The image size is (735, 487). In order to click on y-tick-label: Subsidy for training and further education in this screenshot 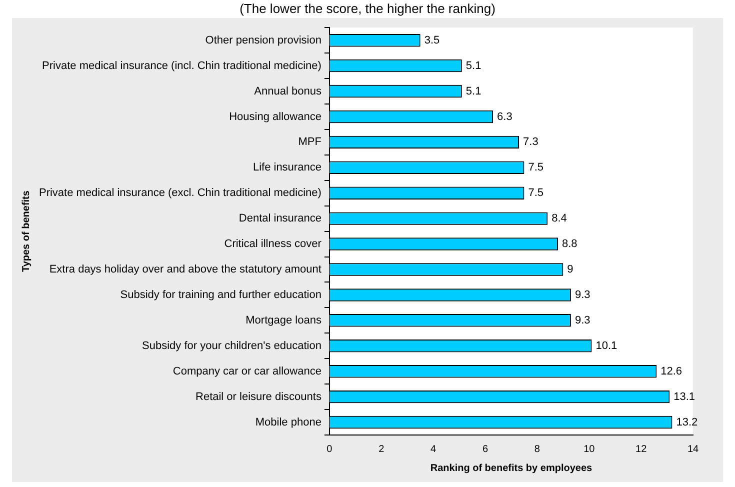, I will do `click(221, 294)`.